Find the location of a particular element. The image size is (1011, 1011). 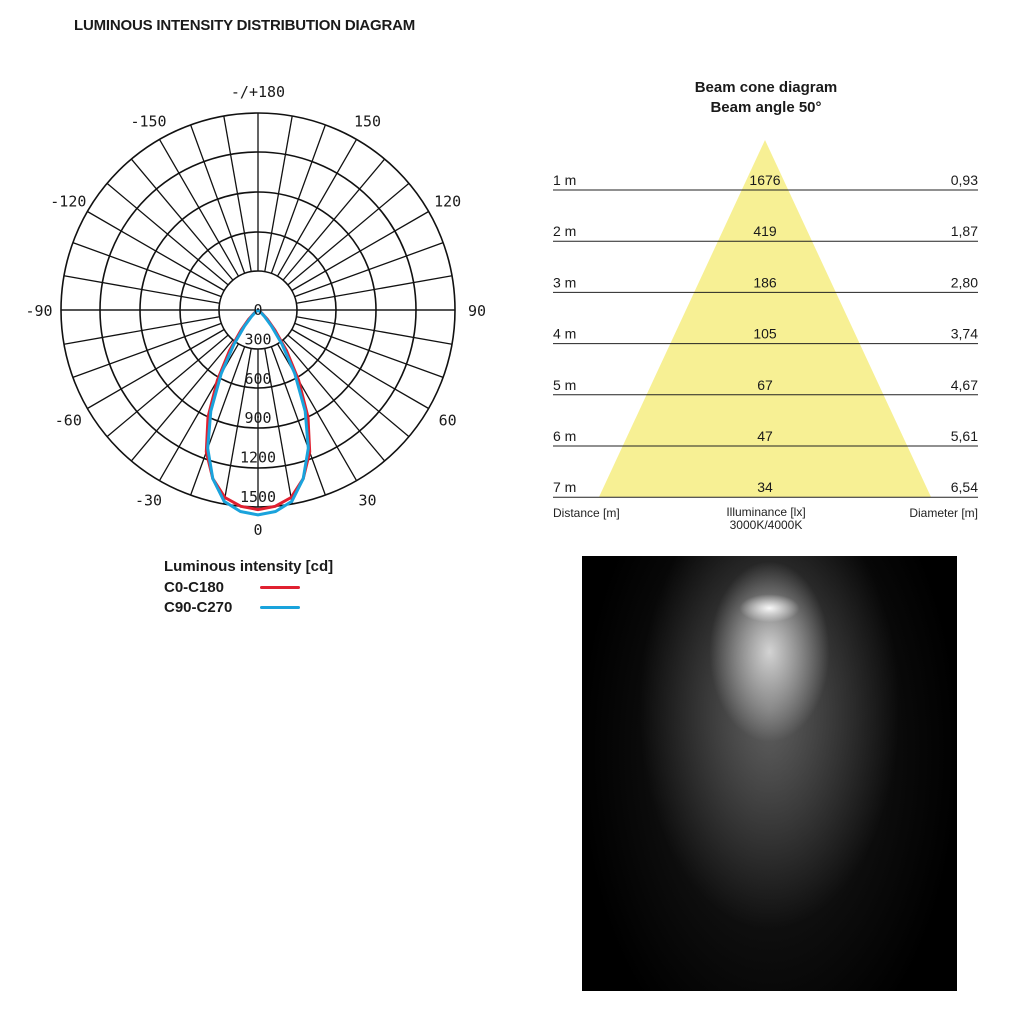

distance-value: 3 m is located at coordinates (564, 282).